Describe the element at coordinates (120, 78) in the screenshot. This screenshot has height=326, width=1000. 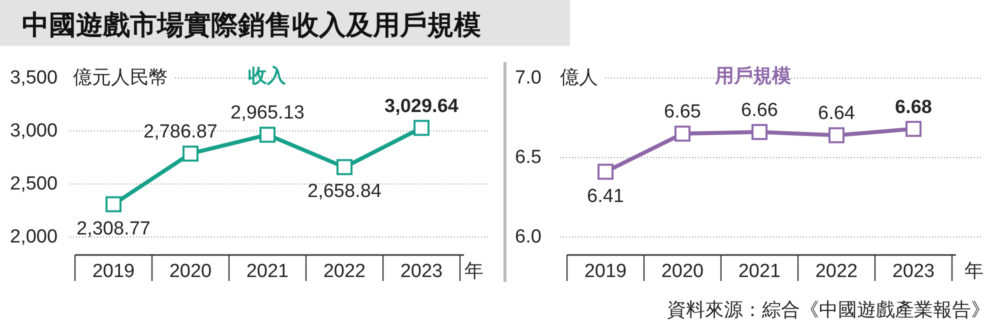
I see `y-axis-title: 億元人民幣` at that location.